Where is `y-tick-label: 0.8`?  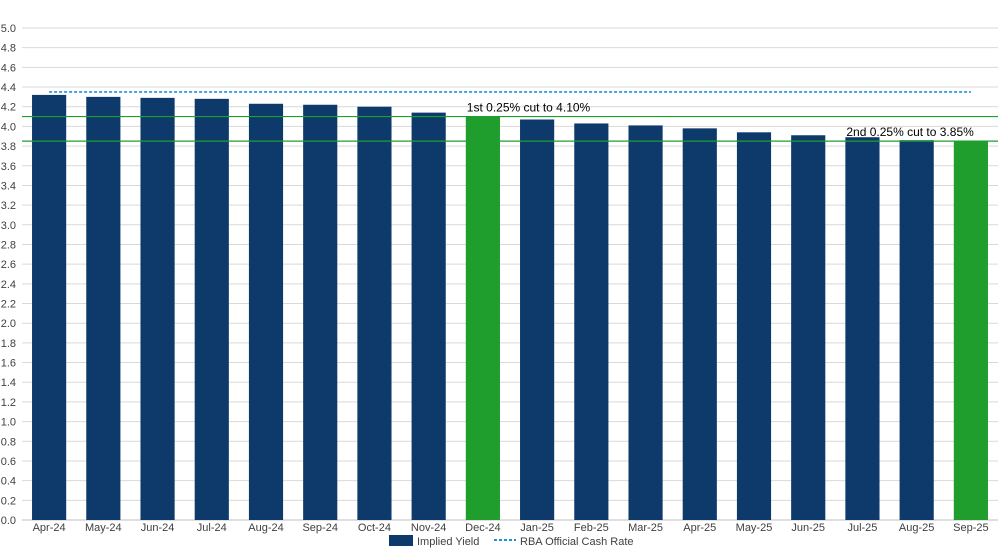
y-tick-label: 0.8 is located at coordinates (8, 442).